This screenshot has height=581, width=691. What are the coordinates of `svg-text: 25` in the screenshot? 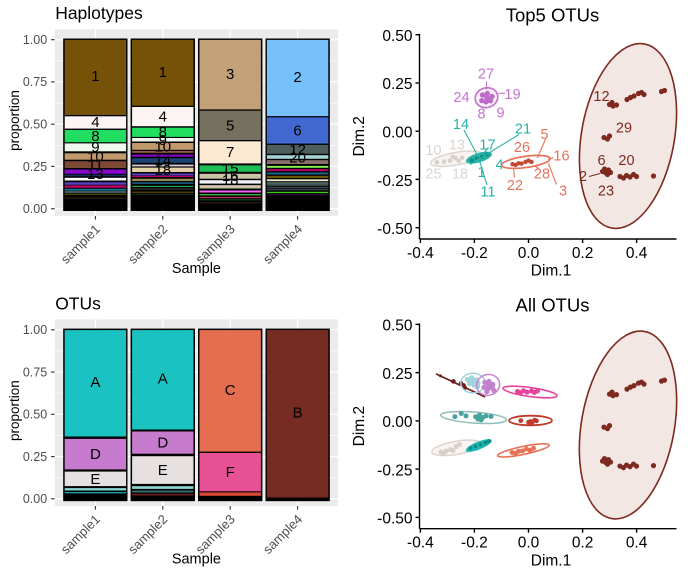 It's located at (433, 175).